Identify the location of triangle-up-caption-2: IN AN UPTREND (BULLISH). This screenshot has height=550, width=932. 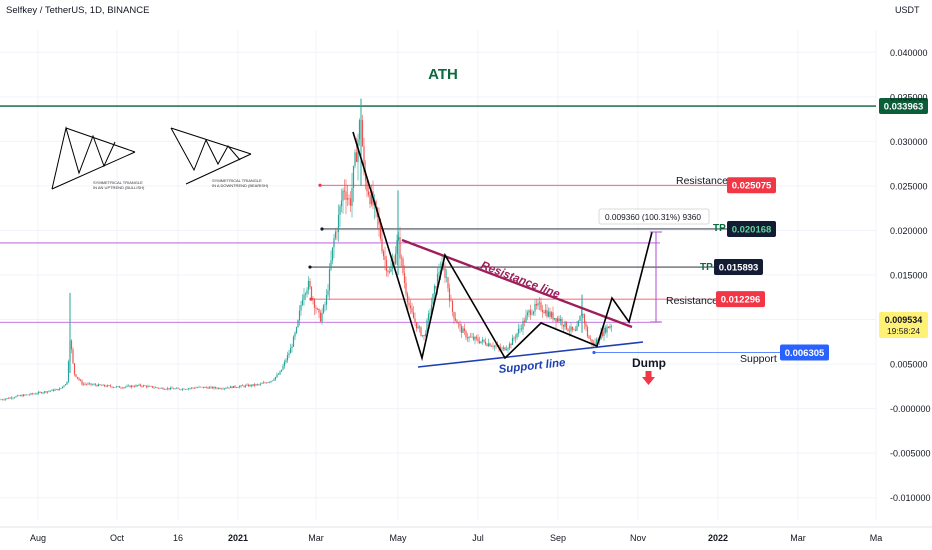
(119, 187).